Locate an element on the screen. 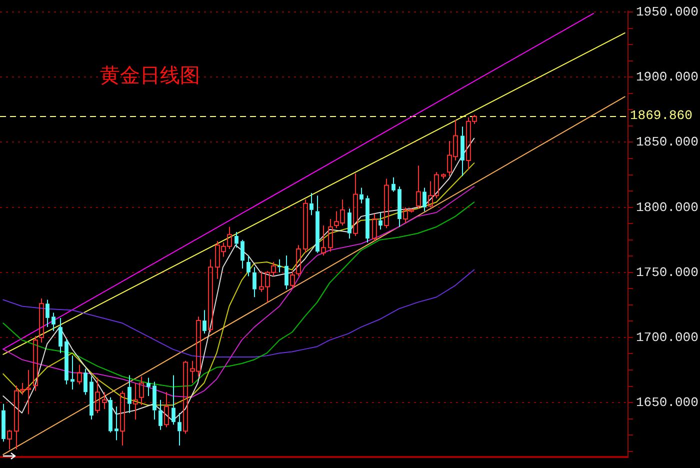 This screenshot has width=700, height=468. y-tick-label: 1850.000 is located at coordinates (667, 142).